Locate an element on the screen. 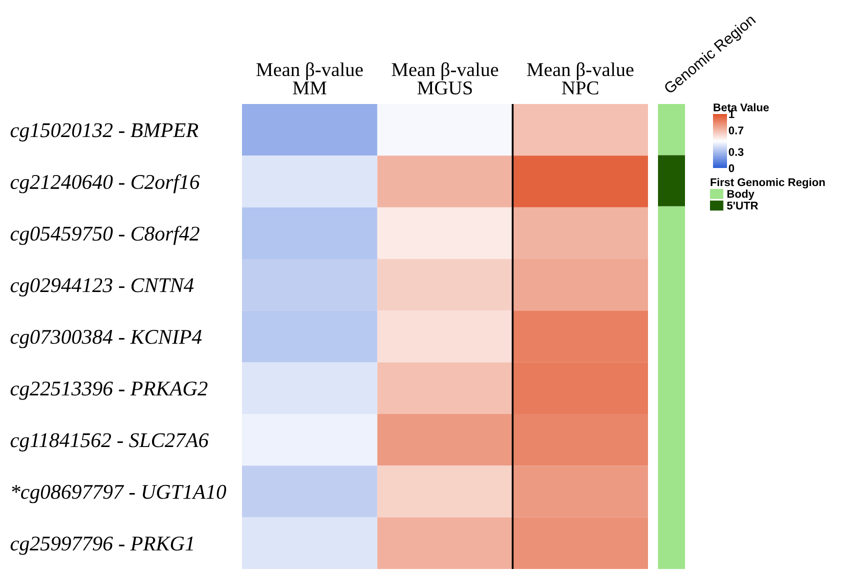  color-bar-title: Beta Value is located at coordinates (741, 107).